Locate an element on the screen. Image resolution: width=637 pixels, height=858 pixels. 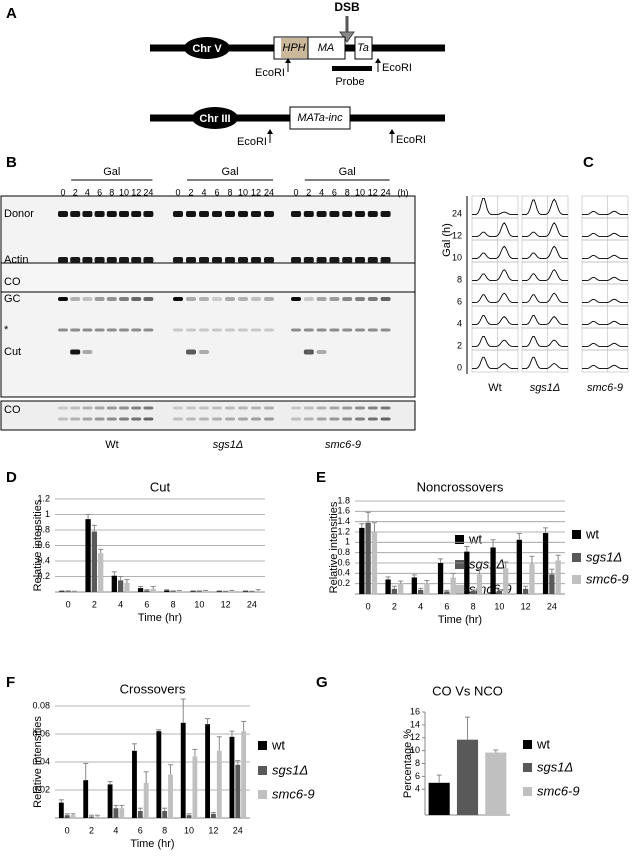
x-tick-label: 10 is located at coordinates (499, 606).